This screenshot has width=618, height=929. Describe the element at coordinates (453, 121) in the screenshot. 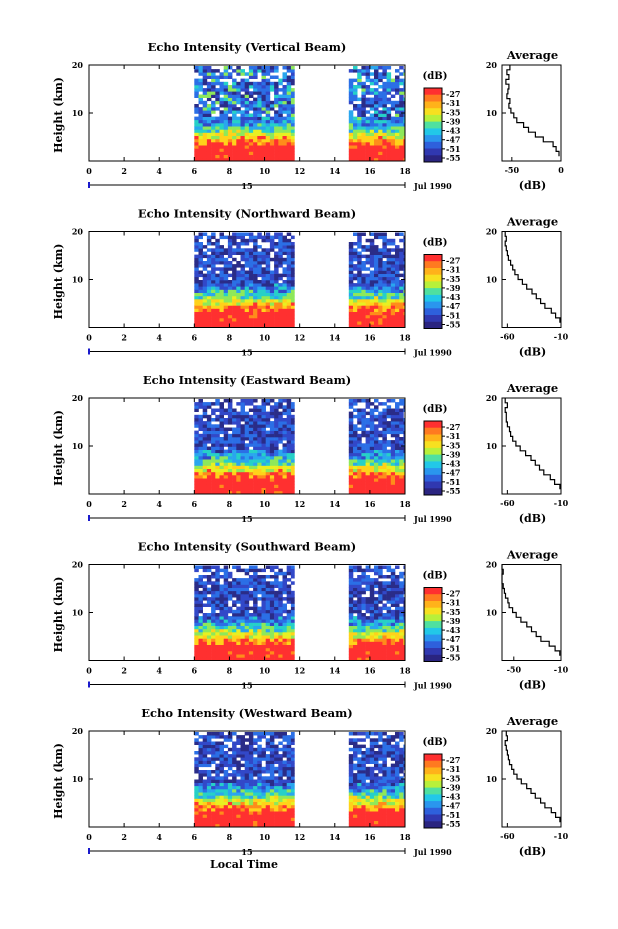

I see `colorbar-label: -39` at that location.